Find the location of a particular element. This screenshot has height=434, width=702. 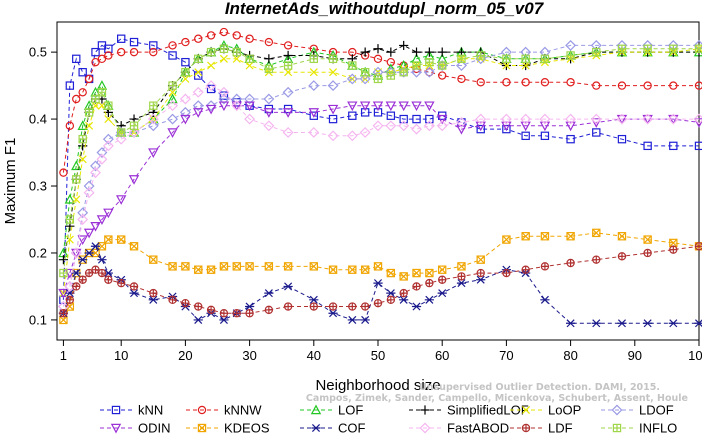

legend-label: INFLO is located at coordinates (658, 427).